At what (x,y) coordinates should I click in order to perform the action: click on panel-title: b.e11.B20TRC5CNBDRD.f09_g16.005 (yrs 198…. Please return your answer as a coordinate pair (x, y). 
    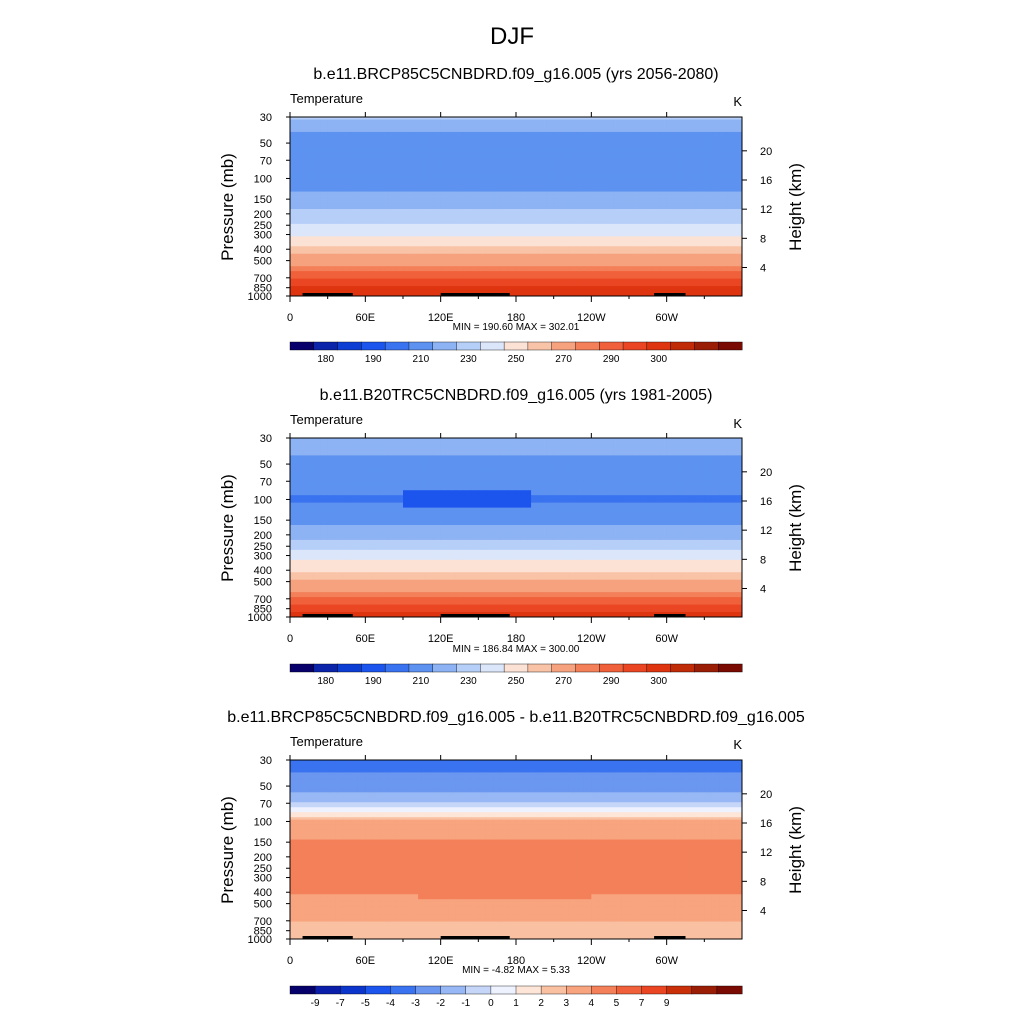
    Looking at the image, I should click on (516, 395).